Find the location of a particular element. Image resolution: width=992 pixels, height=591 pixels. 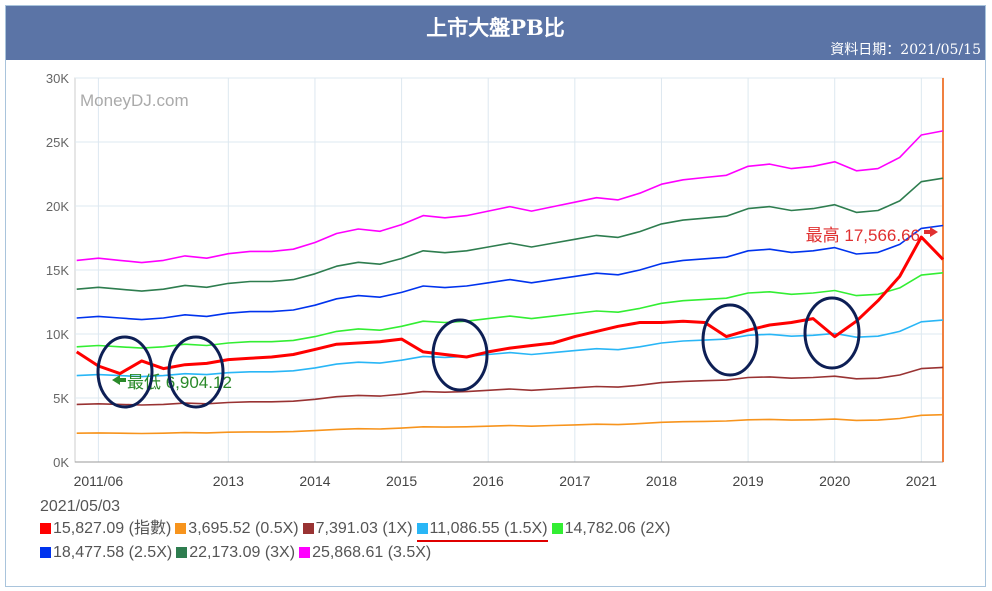

series-line-1X is located at coordinates (510, 386).